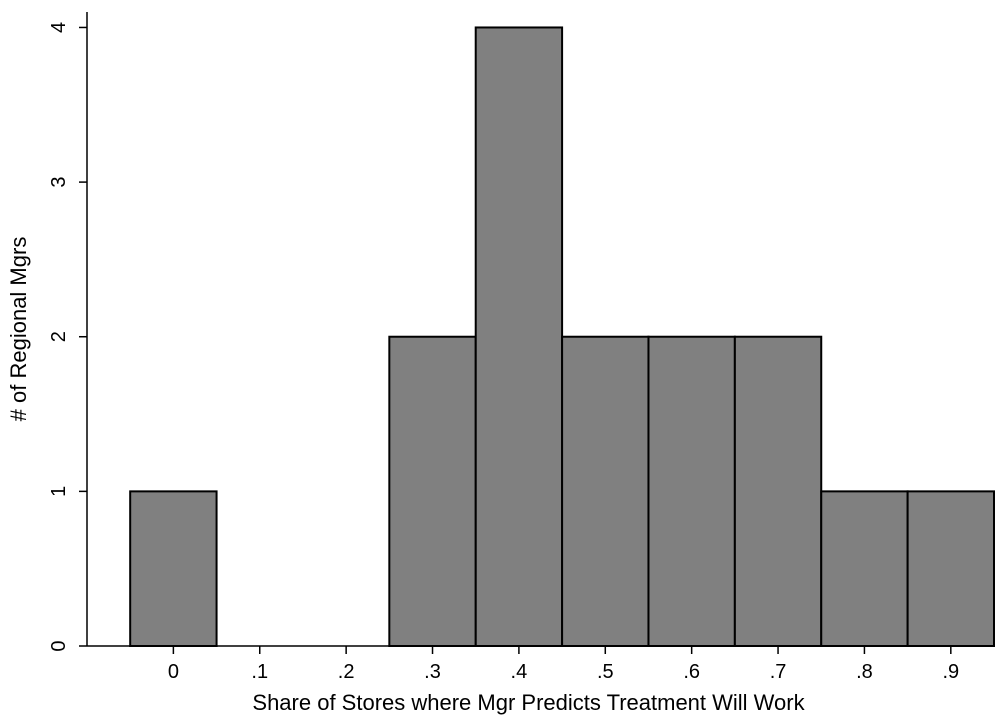  Describe the element at coordinates (18, 329) in the screenshot. I see `y-axis-label: # of Regional Mgrs` at that location.